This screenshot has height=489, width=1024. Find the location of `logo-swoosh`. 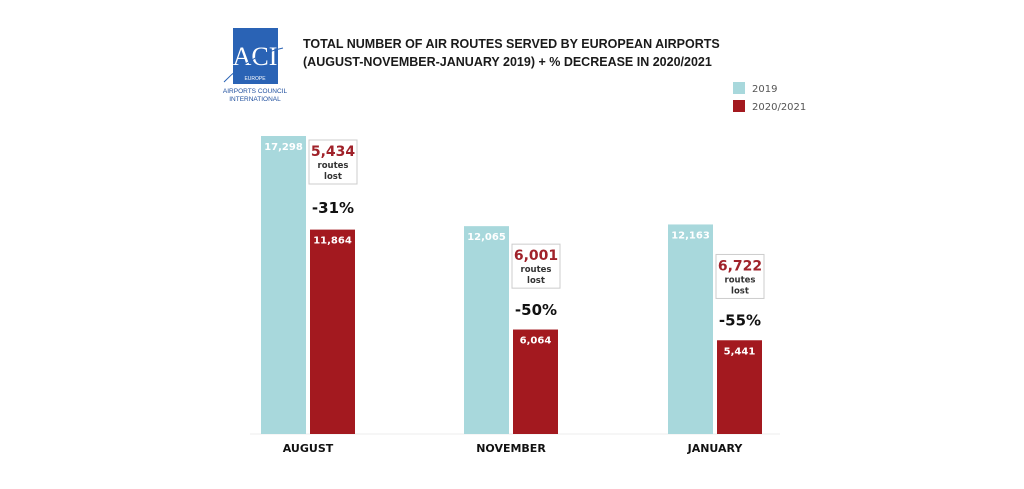

logo-swoosh is located at coordinates (253, 65).